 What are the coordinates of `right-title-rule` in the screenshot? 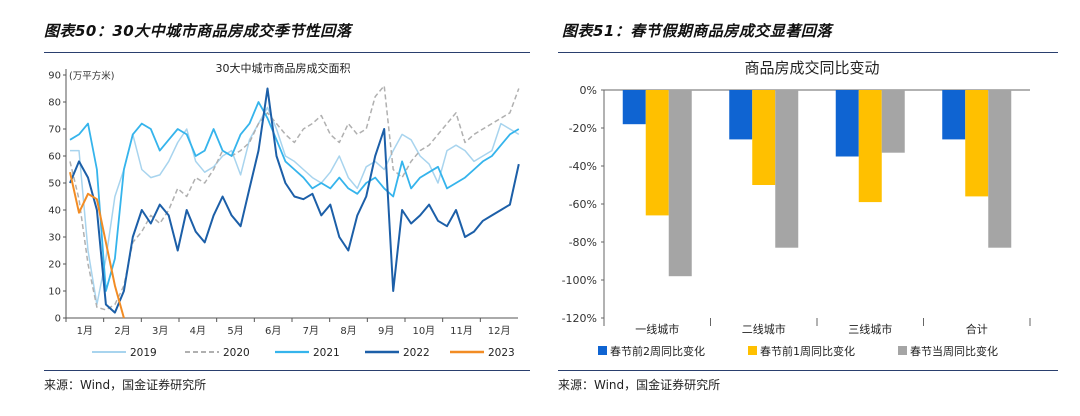 It's located at (808, 52).